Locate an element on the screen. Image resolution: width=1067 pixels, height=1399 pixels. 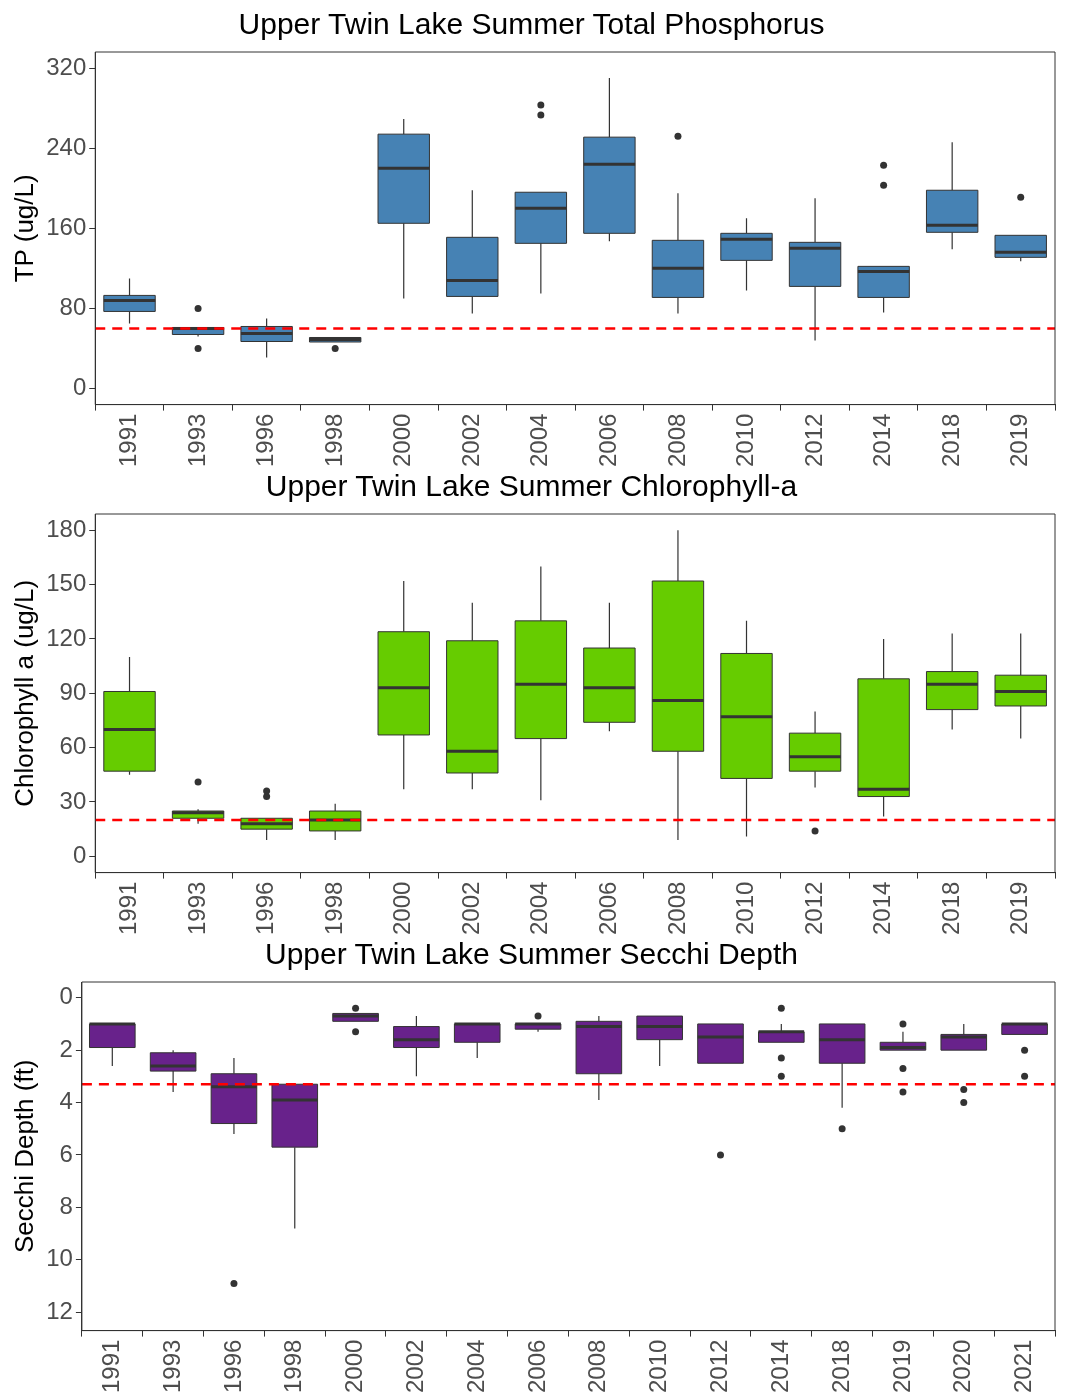
y-tick-label: 80 is located at coordinates (73, 307).